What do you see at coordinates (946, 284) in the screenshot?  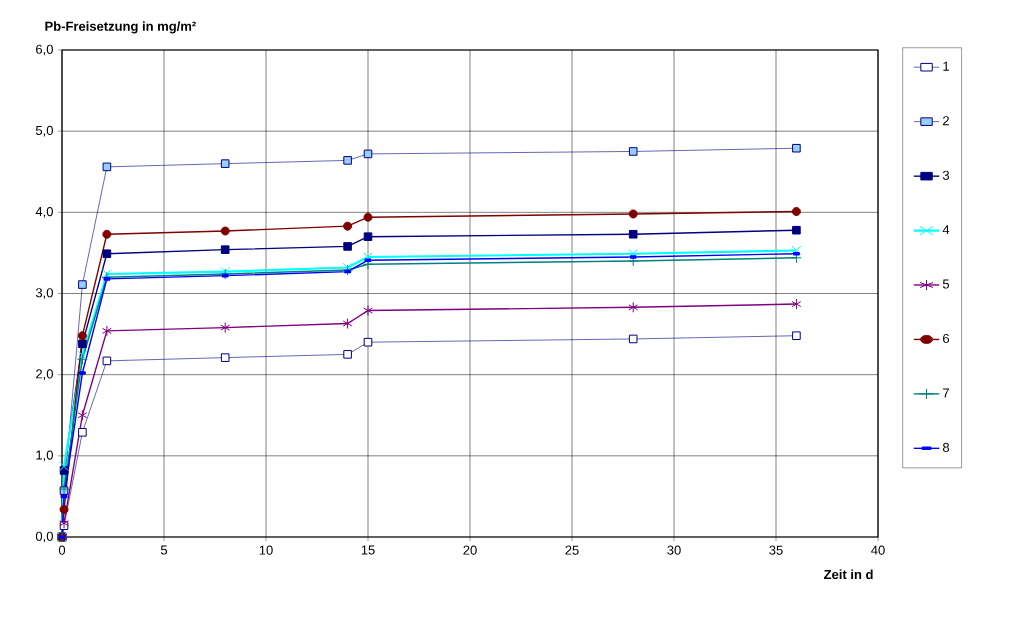 I see `legend-label: 5` at bounding box center [946, 284].